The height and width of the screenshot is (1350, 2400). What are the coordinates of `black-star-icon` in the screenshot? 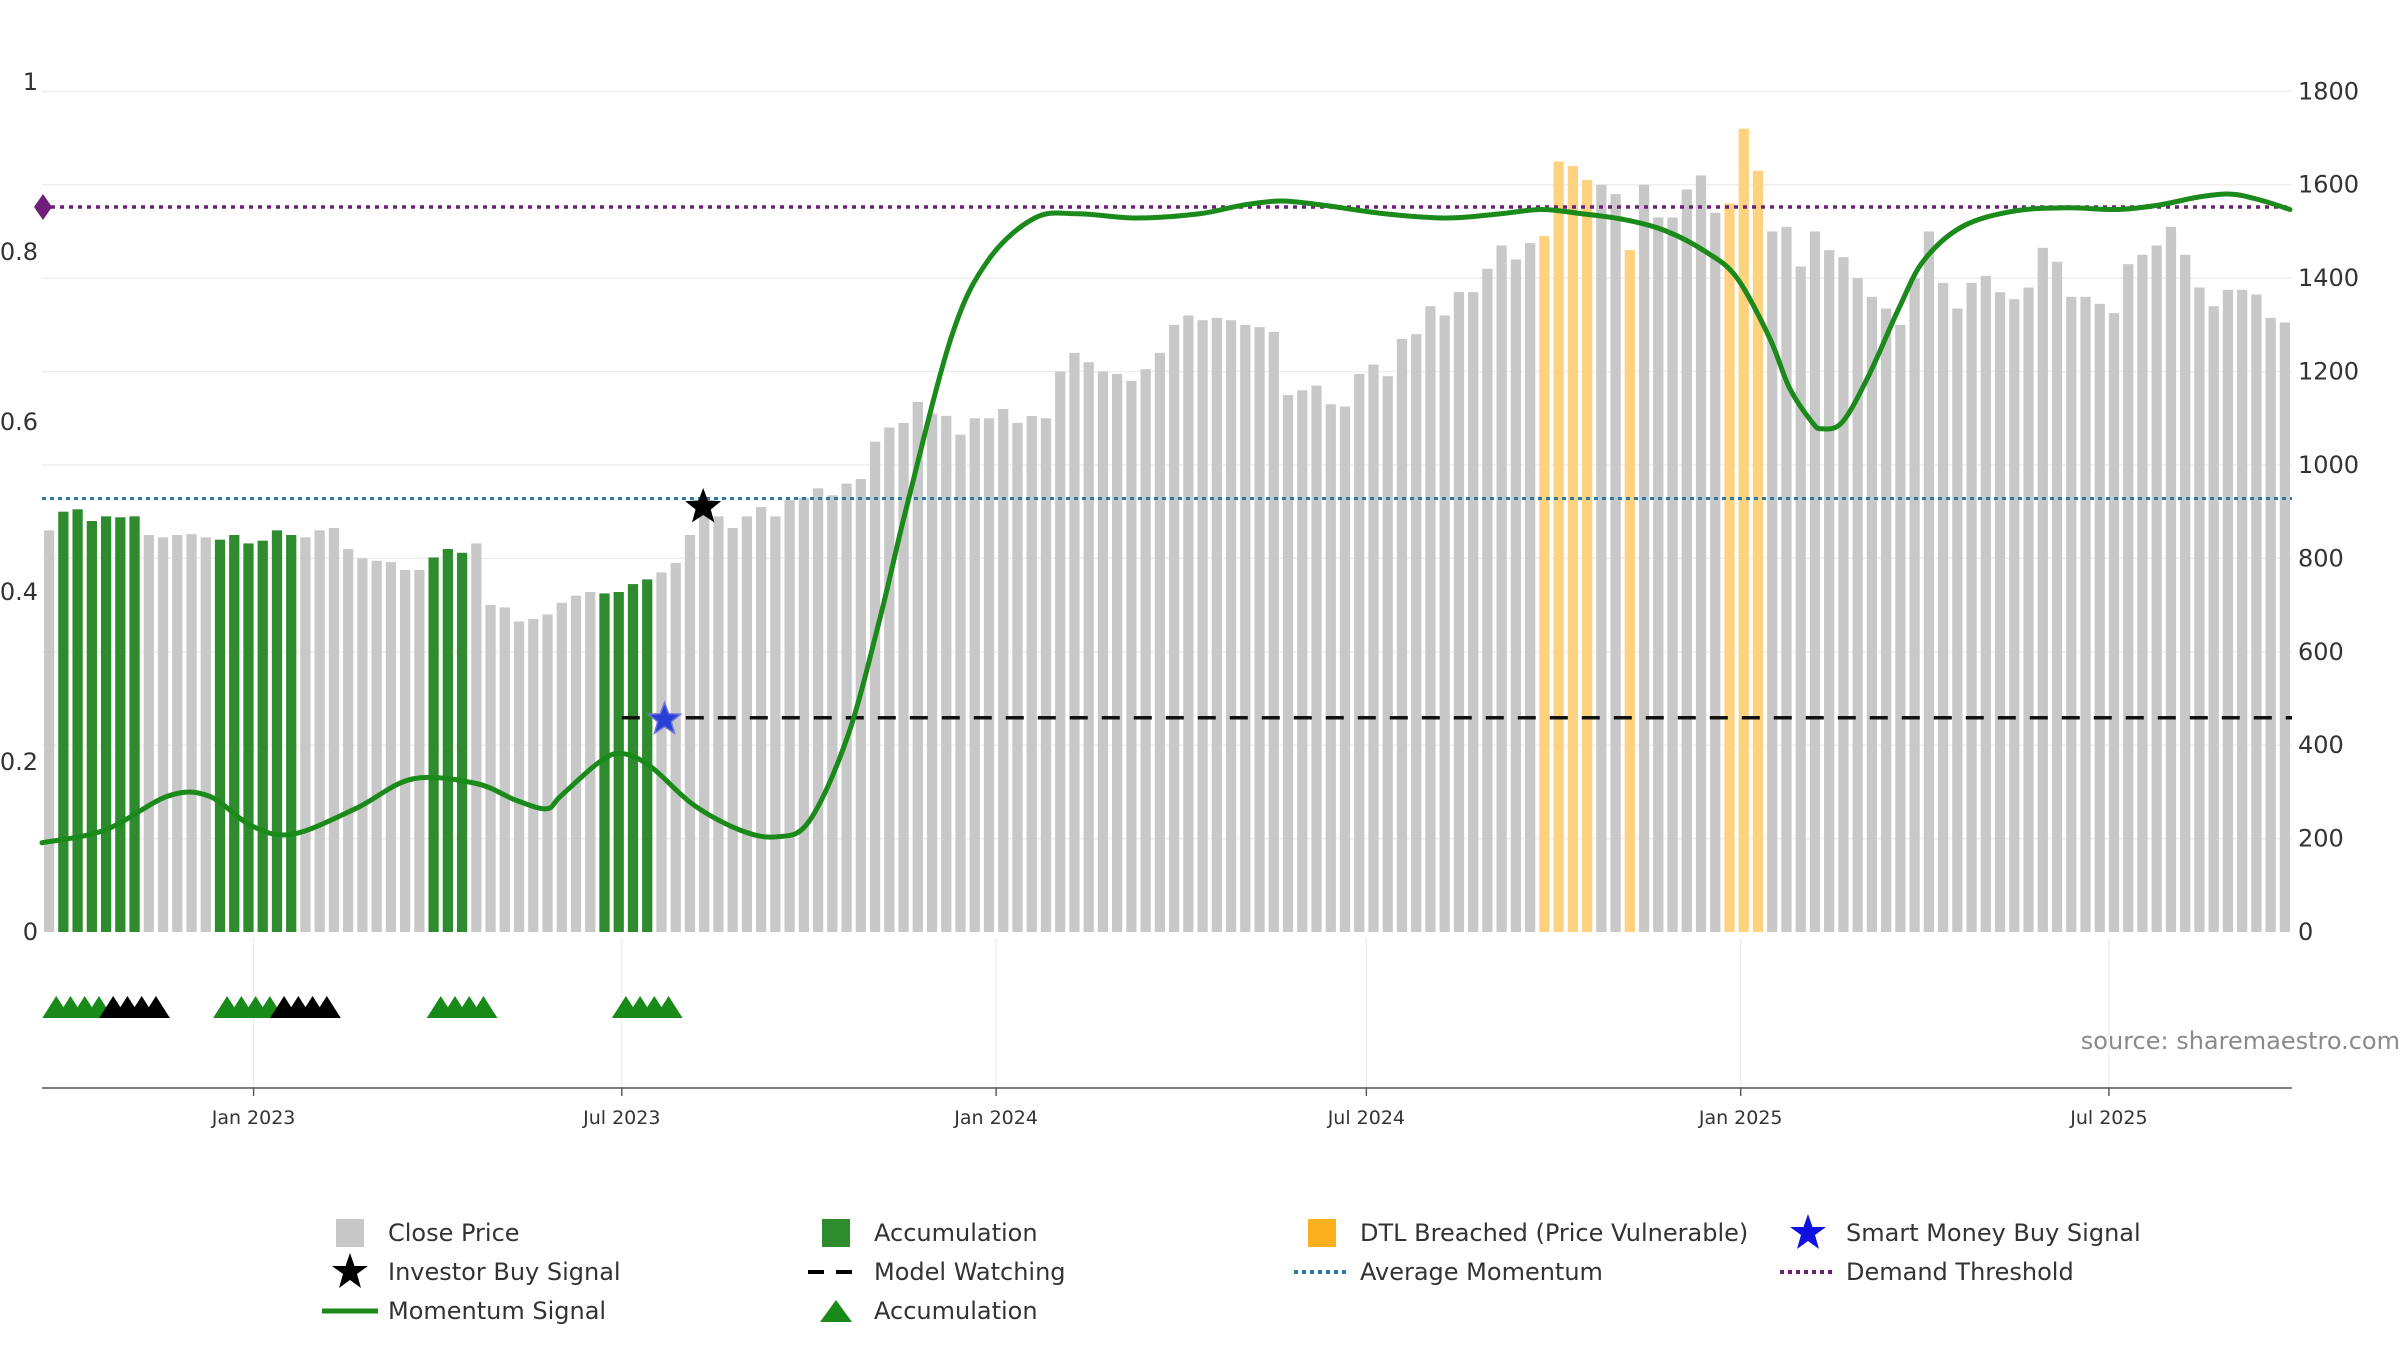 It's located at (350, 1272).